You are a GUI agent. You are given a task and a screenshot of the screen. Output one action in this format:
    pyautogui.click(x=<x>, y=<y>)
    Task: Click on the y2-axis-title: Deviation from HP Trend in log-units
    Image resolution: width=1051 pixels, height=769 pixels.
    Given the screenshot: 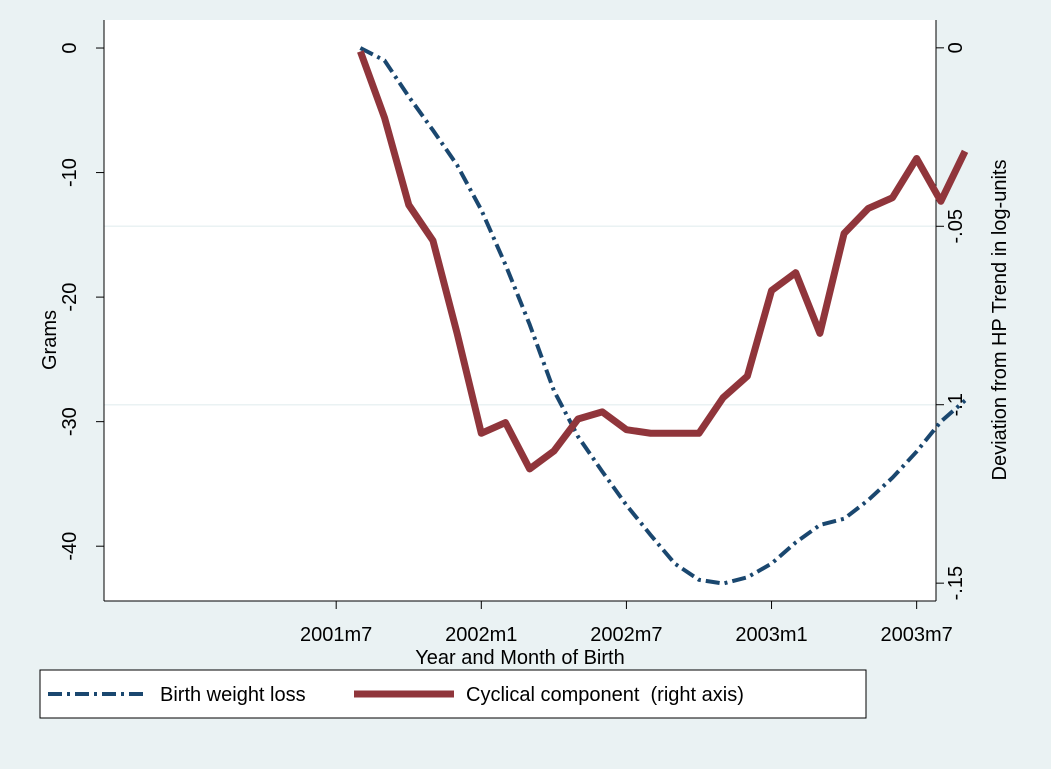 What is the action you would take?
    pyautogui.click(x=1000, y=320)
    